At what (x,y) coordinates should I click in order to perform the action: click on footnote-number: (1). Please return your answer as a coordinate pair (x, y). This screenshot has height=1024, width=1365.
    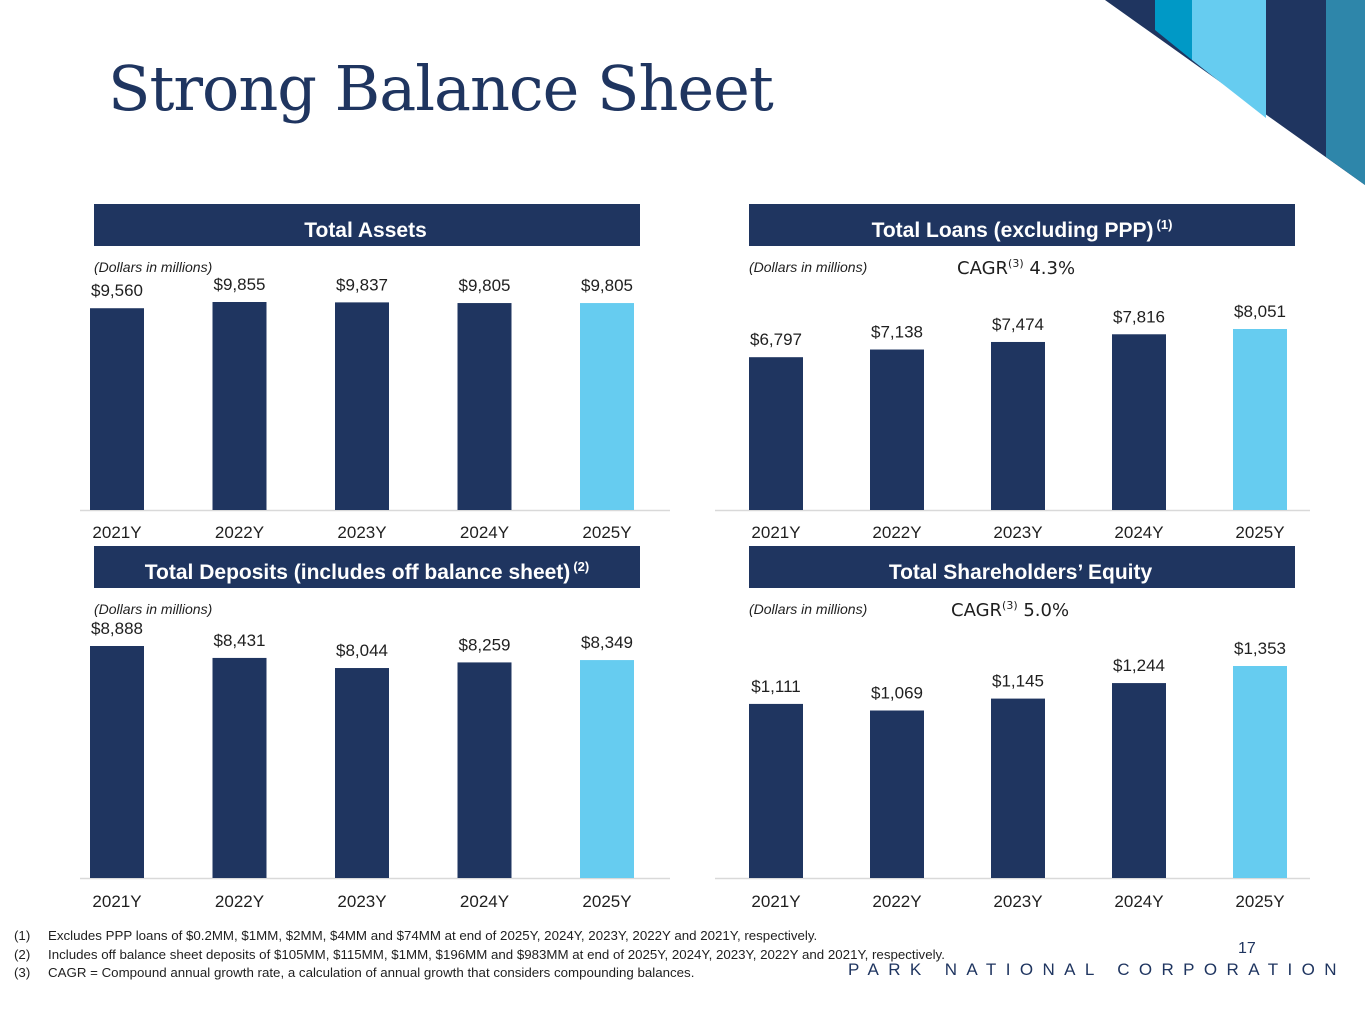
    Looking at the image, I should click on (22, 935).